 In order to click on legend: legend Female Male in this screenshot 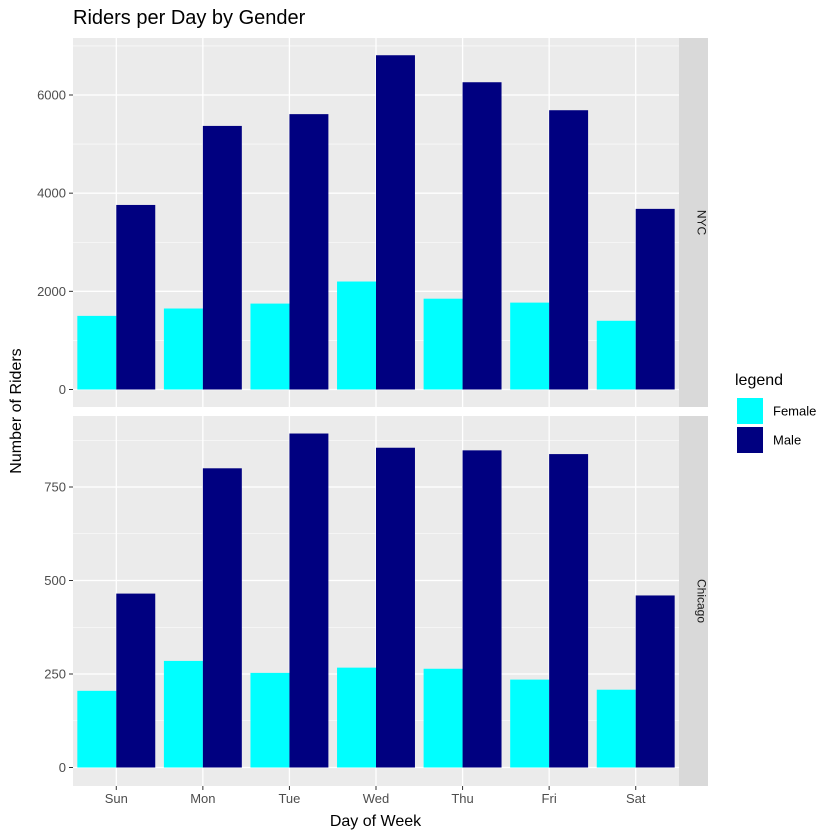, I will do `click(775, 412)`.